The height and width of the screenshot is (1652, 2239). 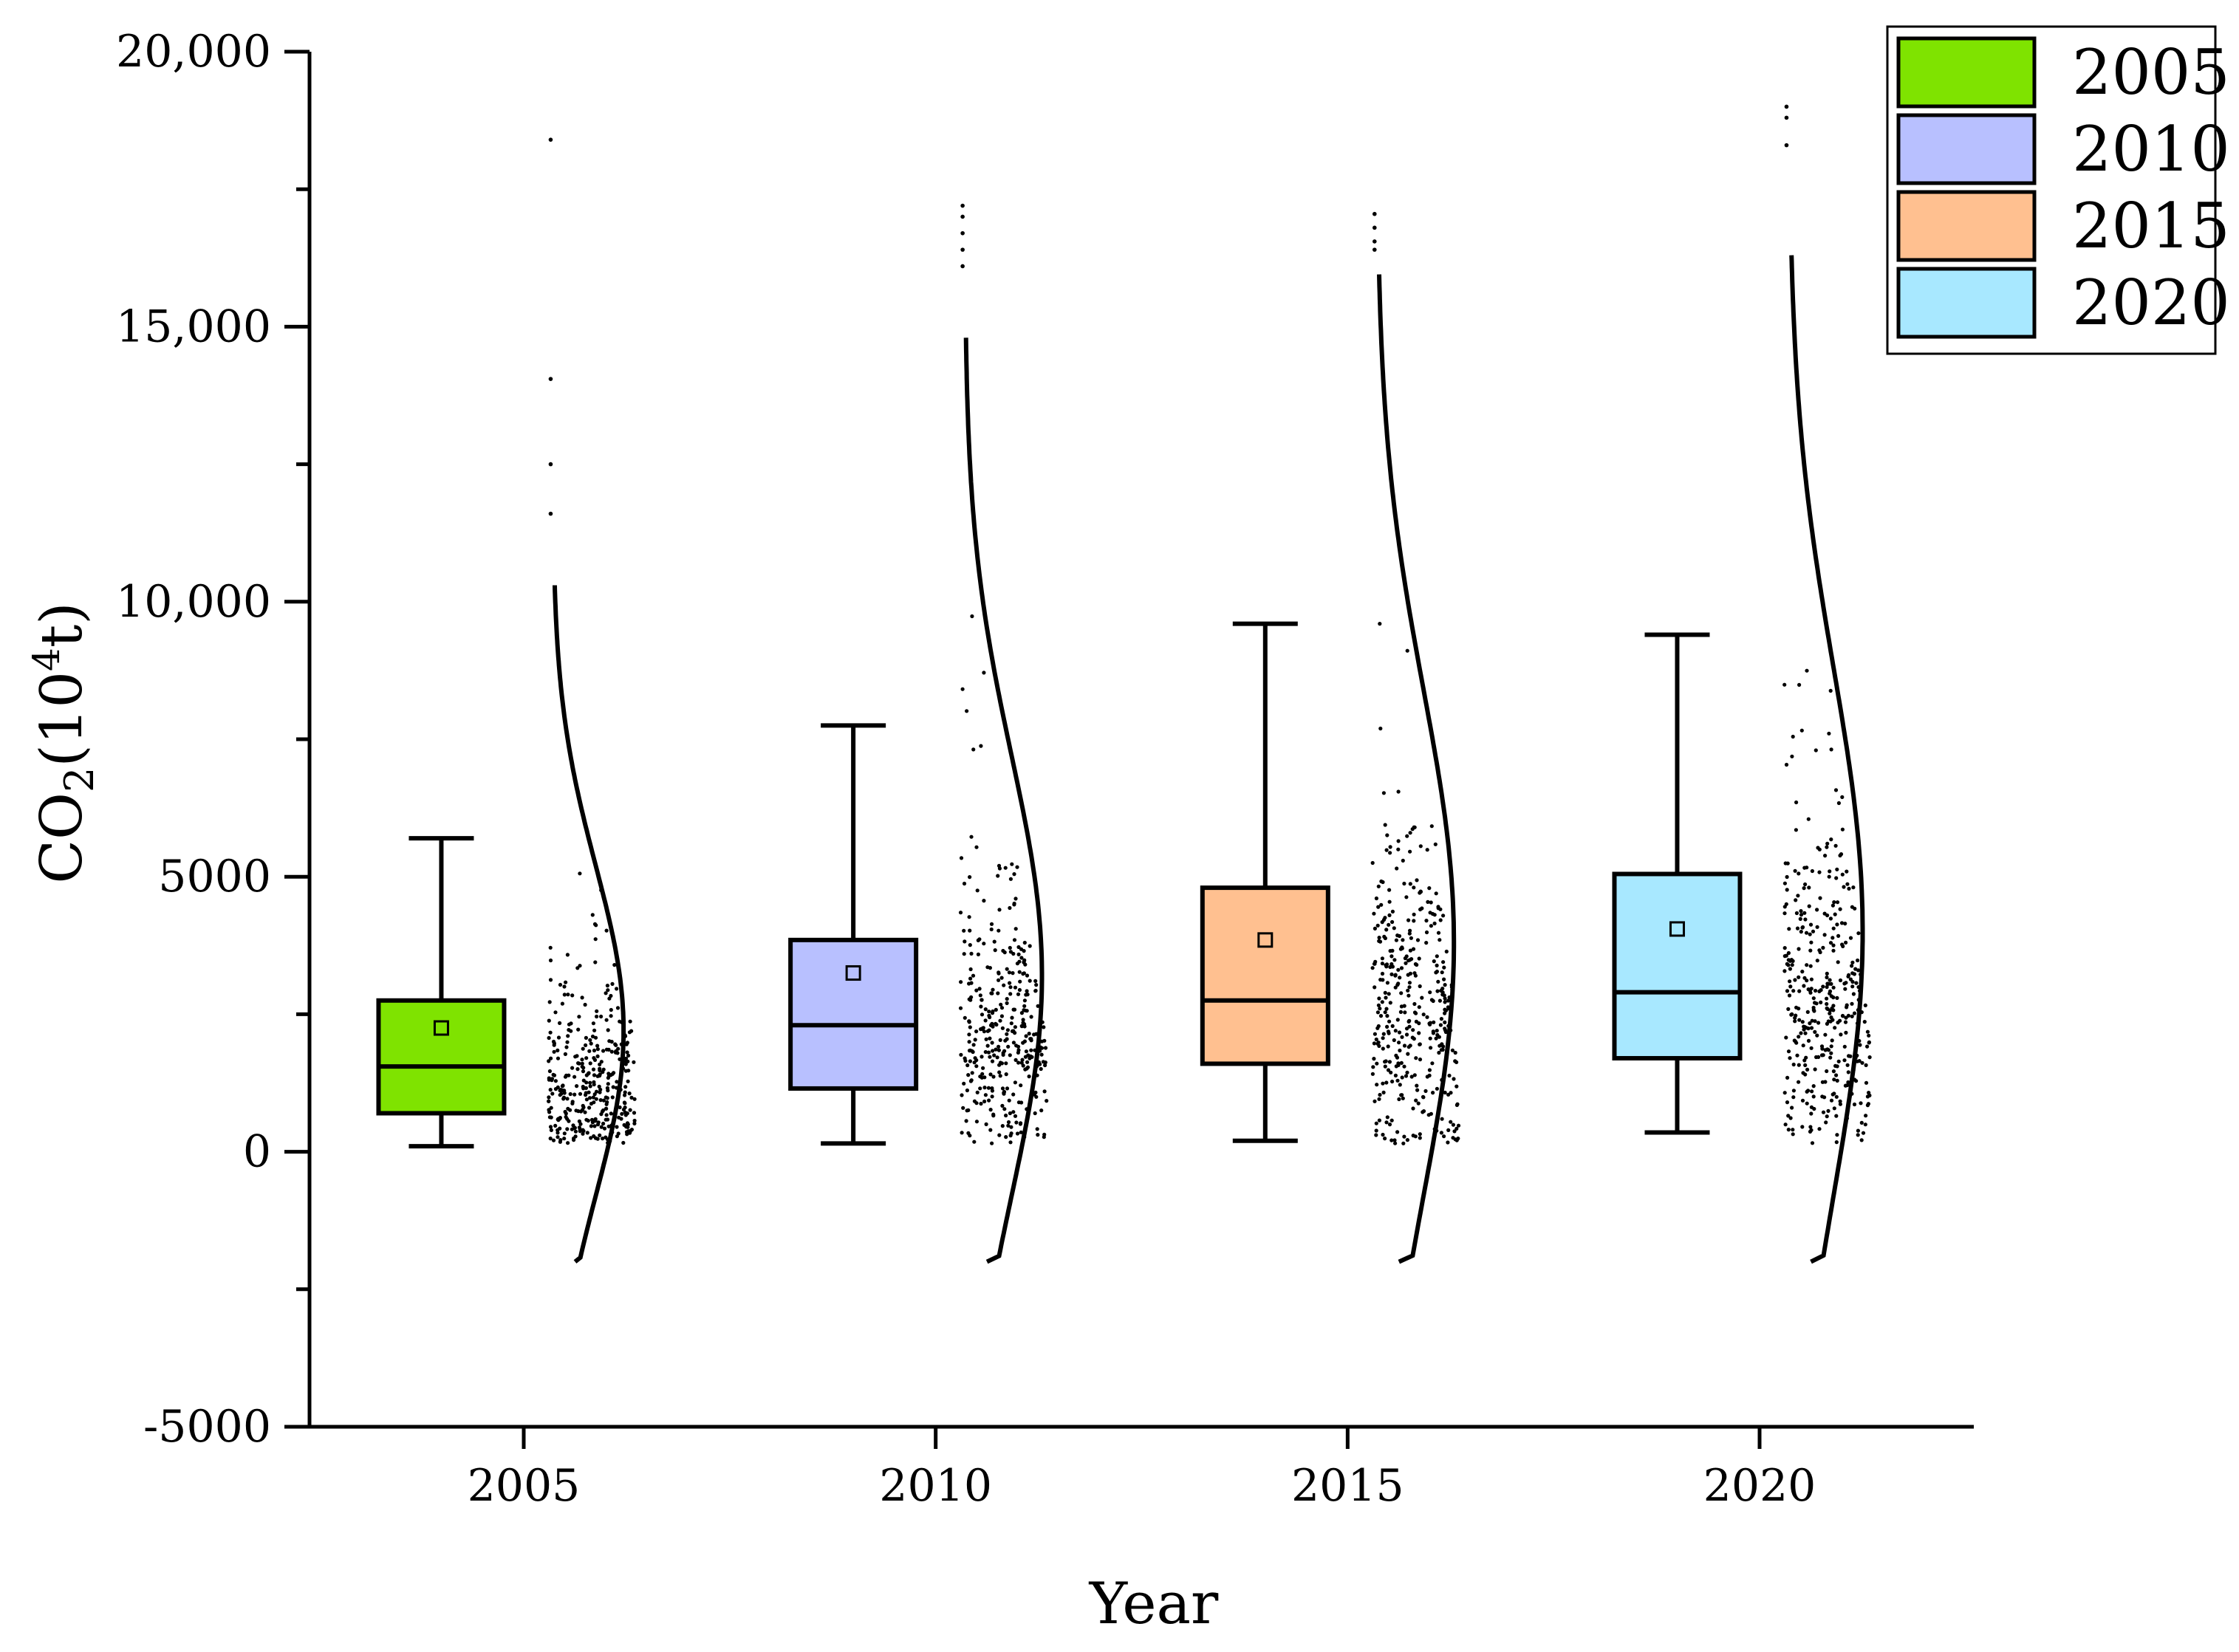 What do you see at coordinates (962, 266) in the screenshot?
I see `outlier-point` at bounding box center [962, 266].